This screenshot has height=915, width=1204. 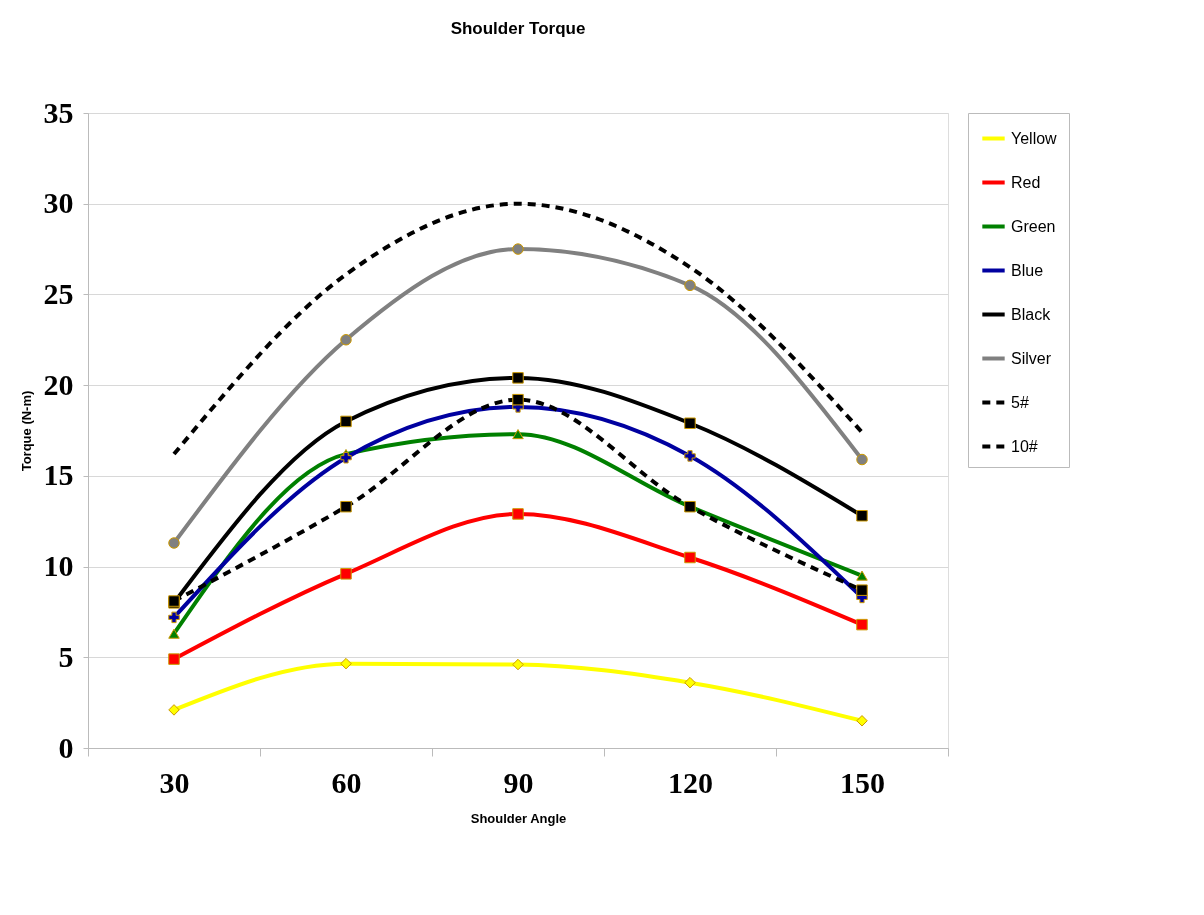 I want to click on x-axis-title: Shoulder Angle, so click(x=518, y=818).